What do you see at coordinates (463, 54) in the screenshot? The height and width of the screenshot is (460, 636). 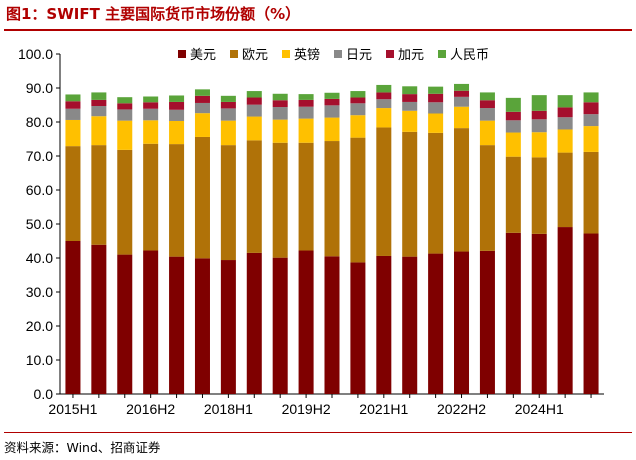 I see `legend-item-cny: 人民币` at bounding box center [463, 54].